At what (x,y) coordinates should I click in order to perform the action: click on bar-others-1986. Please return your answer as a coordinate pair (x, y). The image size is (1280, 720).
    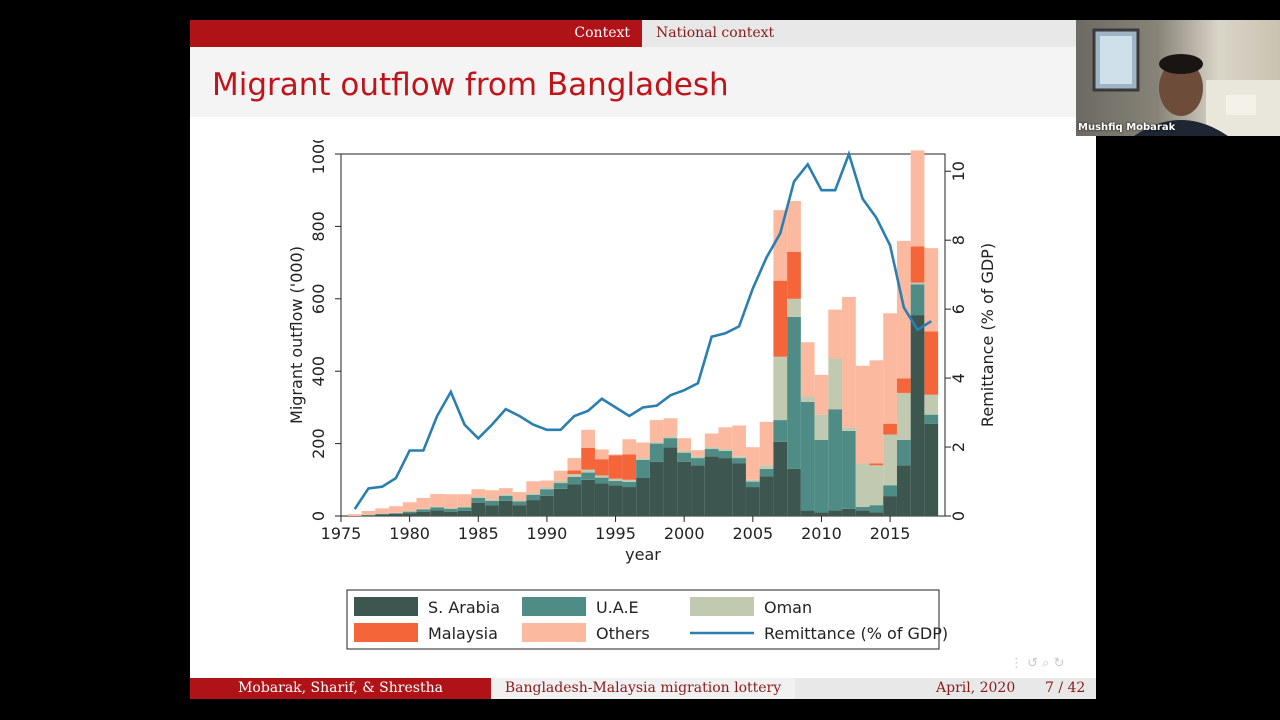
    Looking at the image, I should click on (492, 495).